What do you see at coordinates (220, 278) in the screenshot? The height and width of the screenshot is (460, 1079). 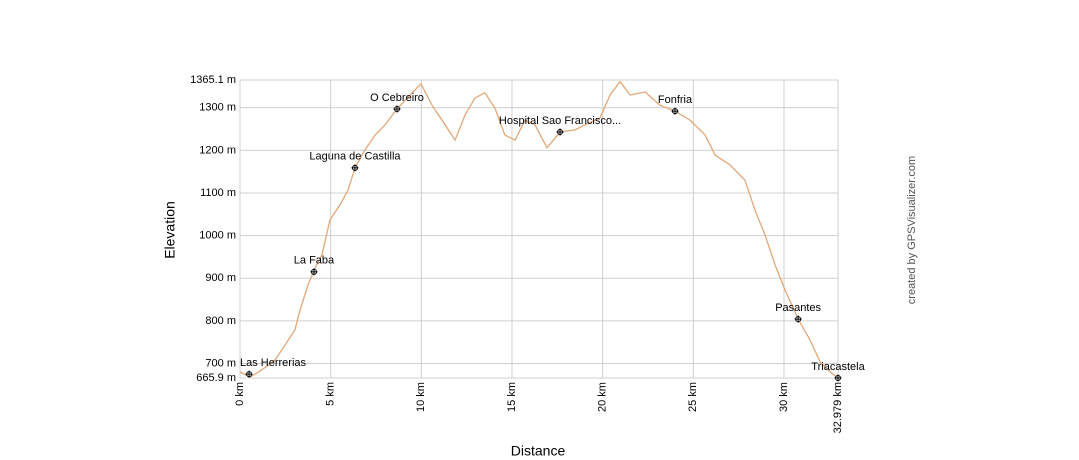 I see `y-tick-label: 900 m` at bounding box center [220, 278].